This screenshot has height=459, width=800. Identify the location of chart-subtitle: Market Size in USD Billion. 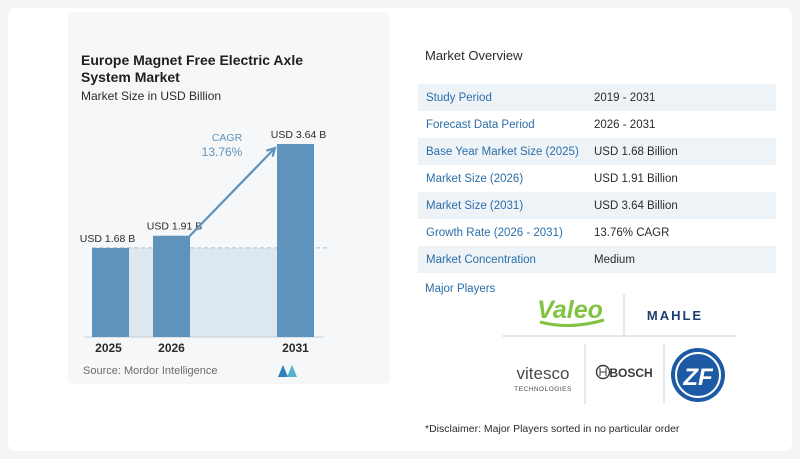
(151, 96).